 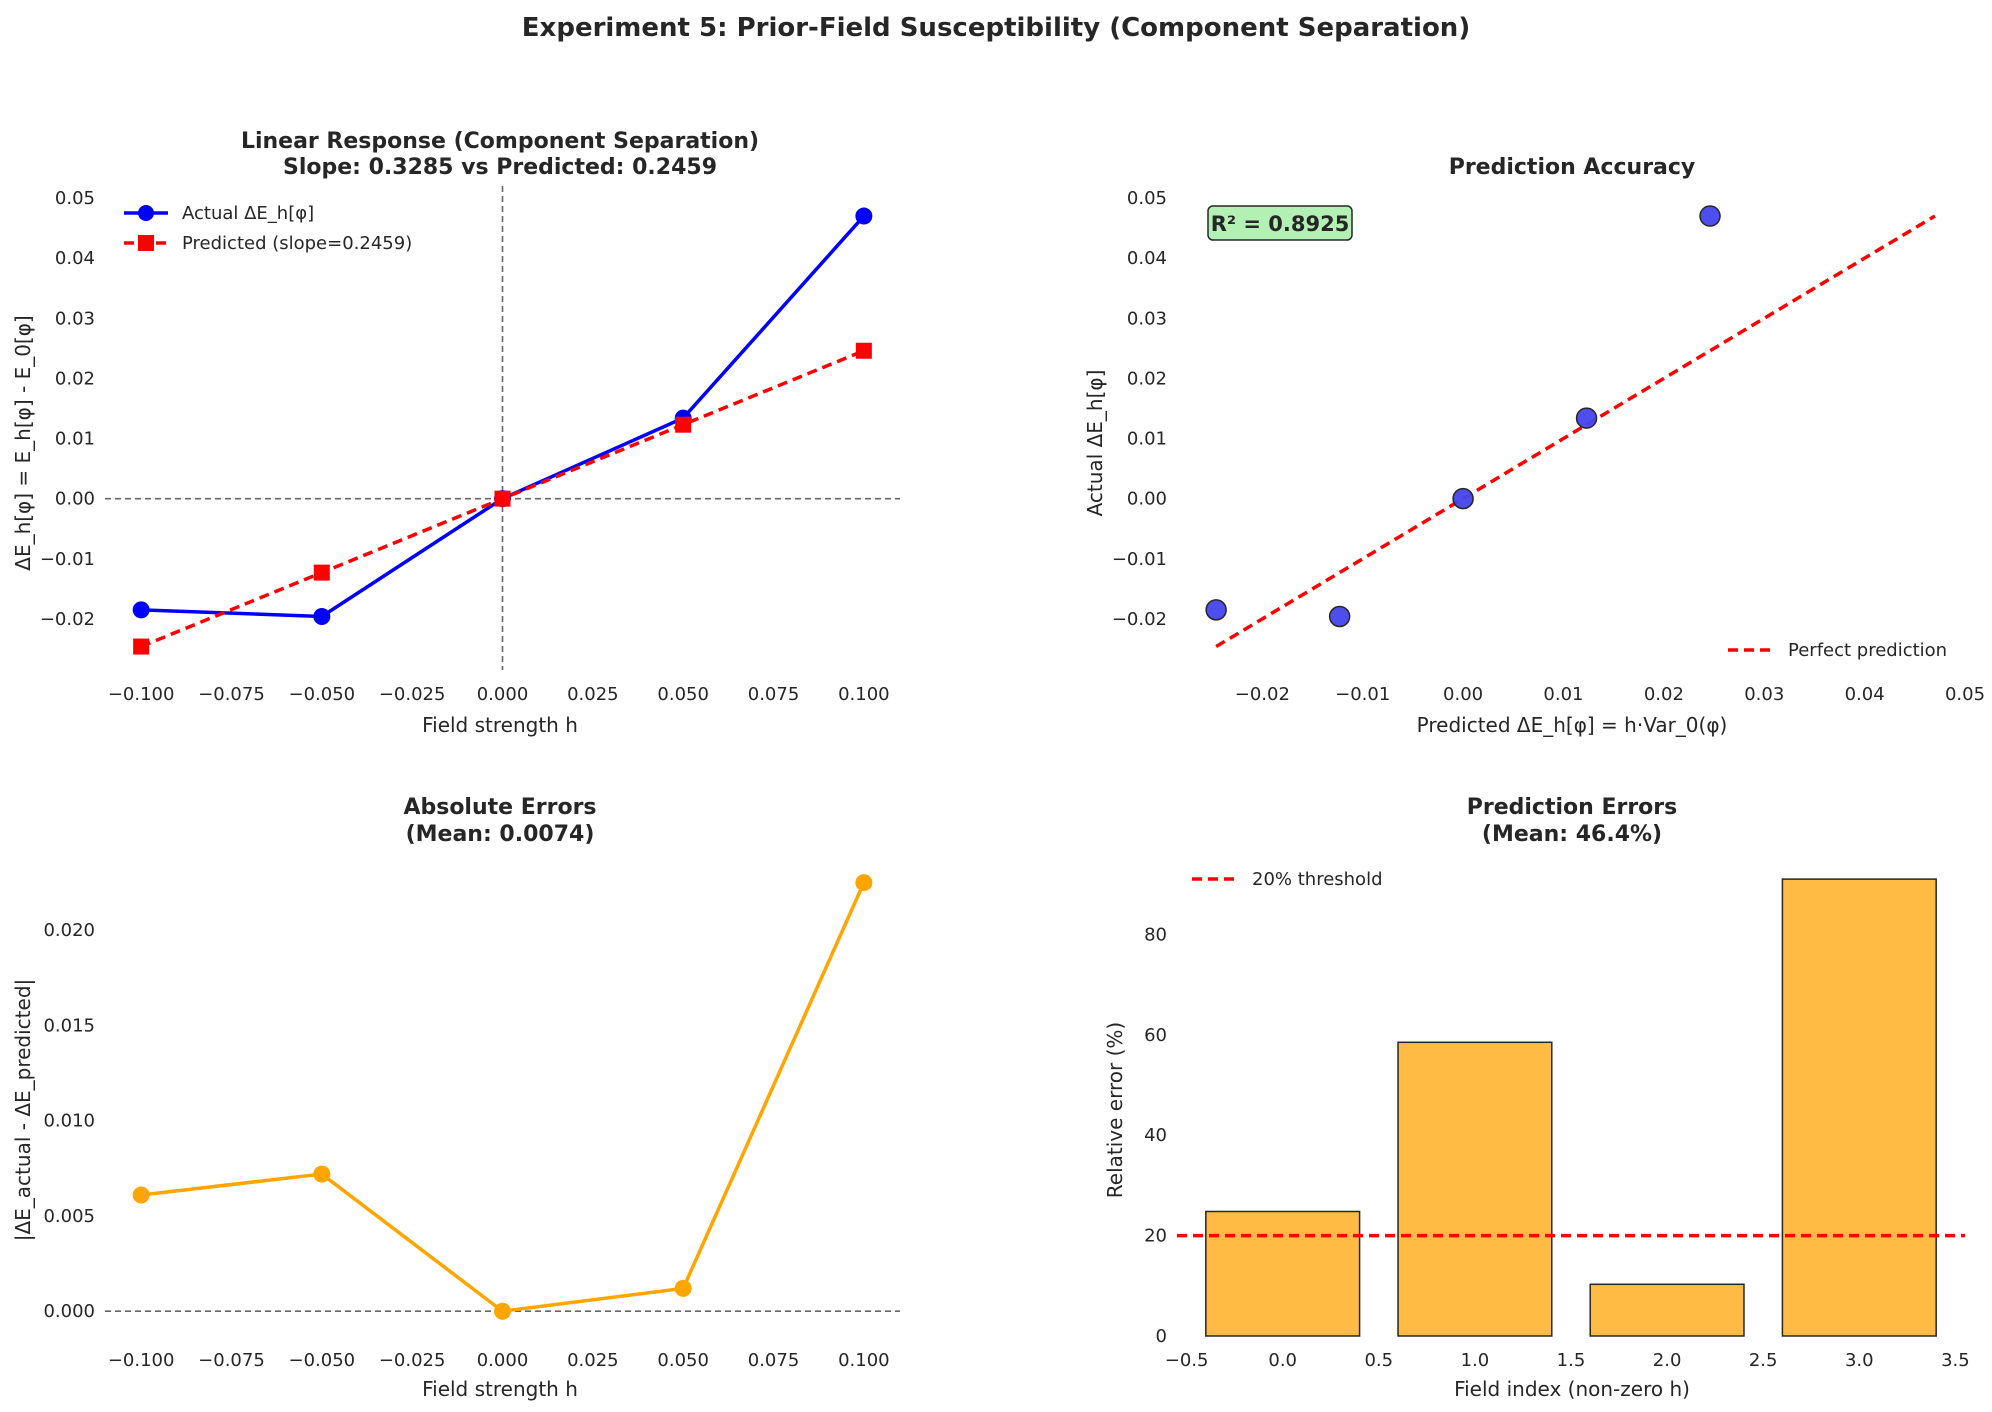 What do you see at coordinates (322, 616) in the screenshot?
I see `series-actual-point` at bounding box center [322, 616].